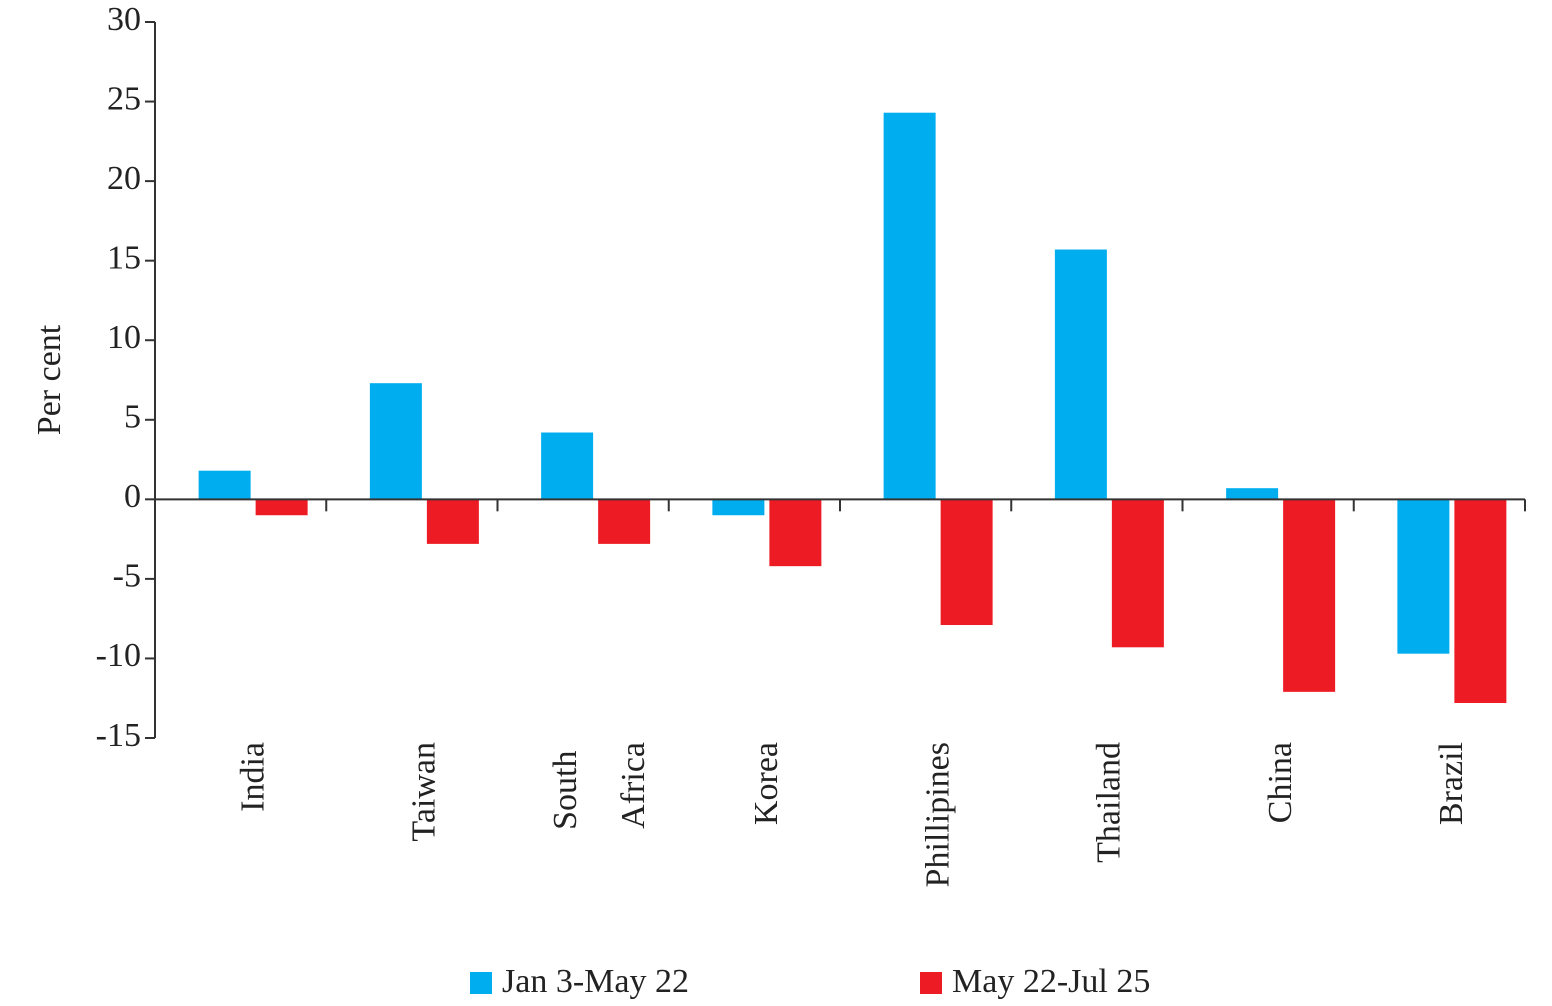 The height and width of the screenshot is (1006, 1552). I want to click on y-axis-label: Per cent, so click(49, 379).